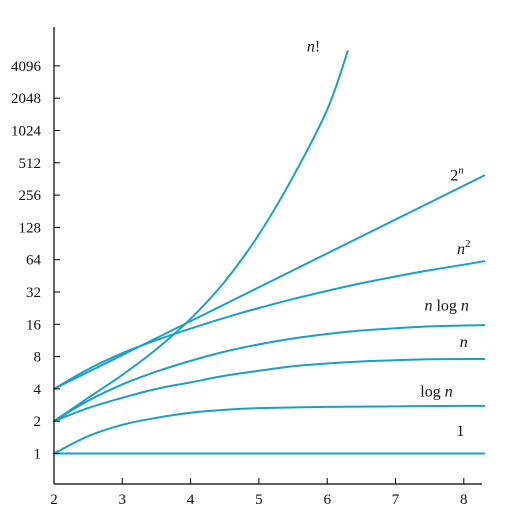 The image size is (511, 519). What do you see at coordinates (436, 392) in the screenshot?
I see `series-label-log-n: log n` at bounding box center [436, 392].